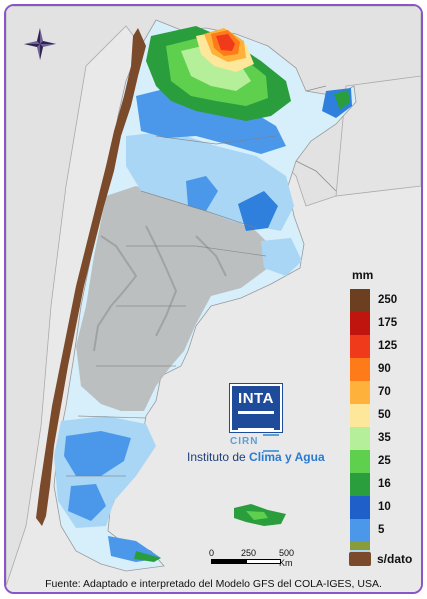 The height and width of the screenshot is (599, 427). What do you see at coordinates (342, 100) in the screenshot?
I see `rain-16mm-northeast` at bounding box center [342, 100].